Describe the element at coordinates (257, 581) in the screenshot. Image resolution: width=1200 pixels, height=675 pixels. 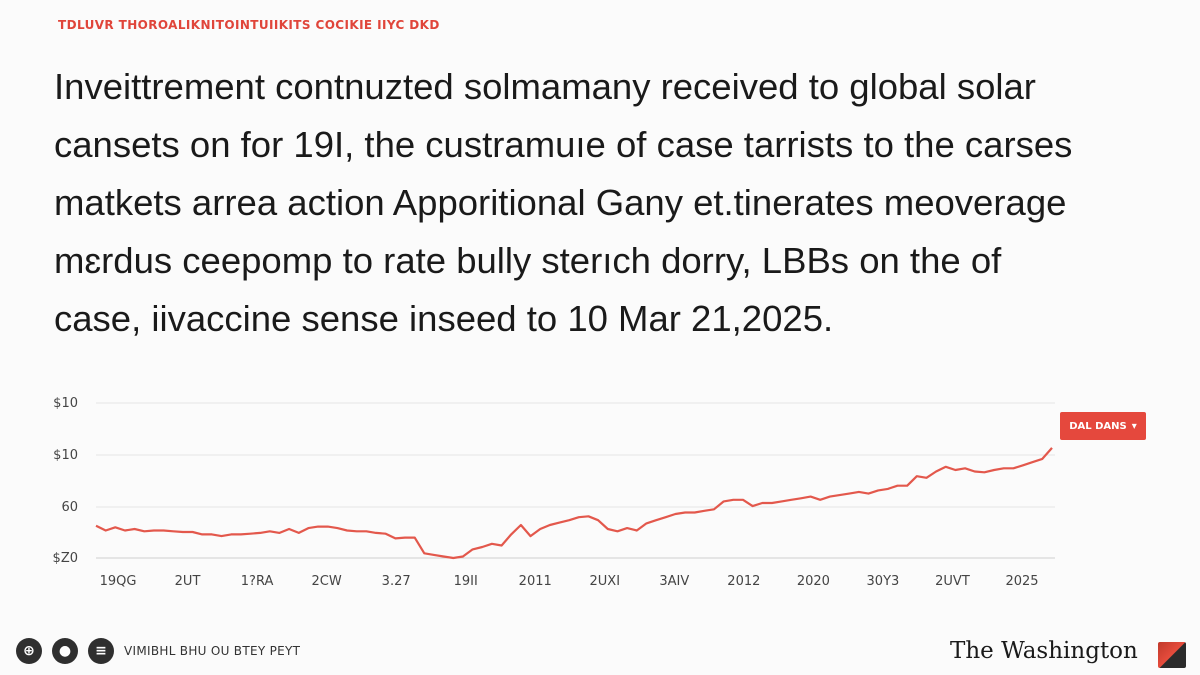
I see `x-tick-label: 1?RA` at that location.